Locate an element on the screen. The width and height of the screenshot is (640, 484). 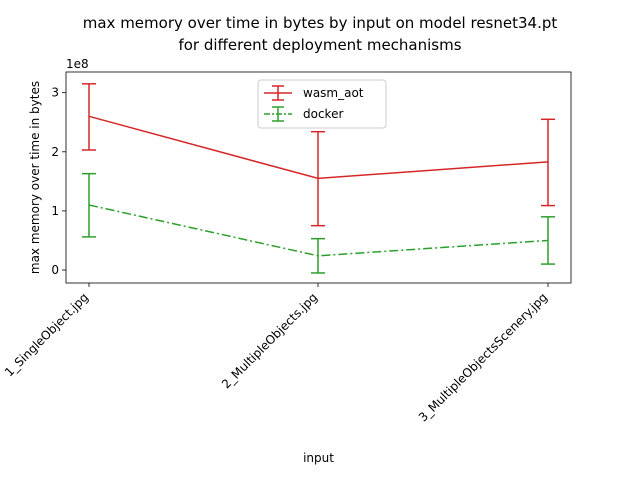
y-tick-label: 2 is located at coordinates (55, 152).